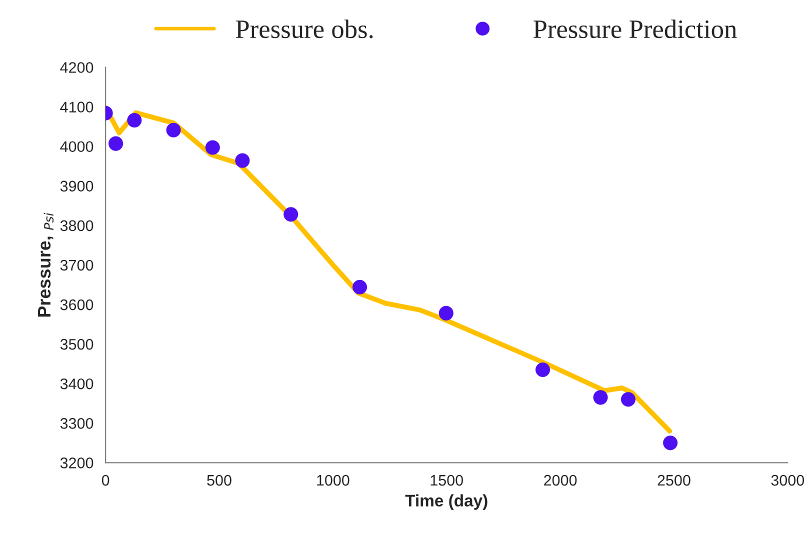  What do you see at coordinates (77, 107) in the screenshot?
I see `y-tick-label: 4100` at bounding box center [77, 107].